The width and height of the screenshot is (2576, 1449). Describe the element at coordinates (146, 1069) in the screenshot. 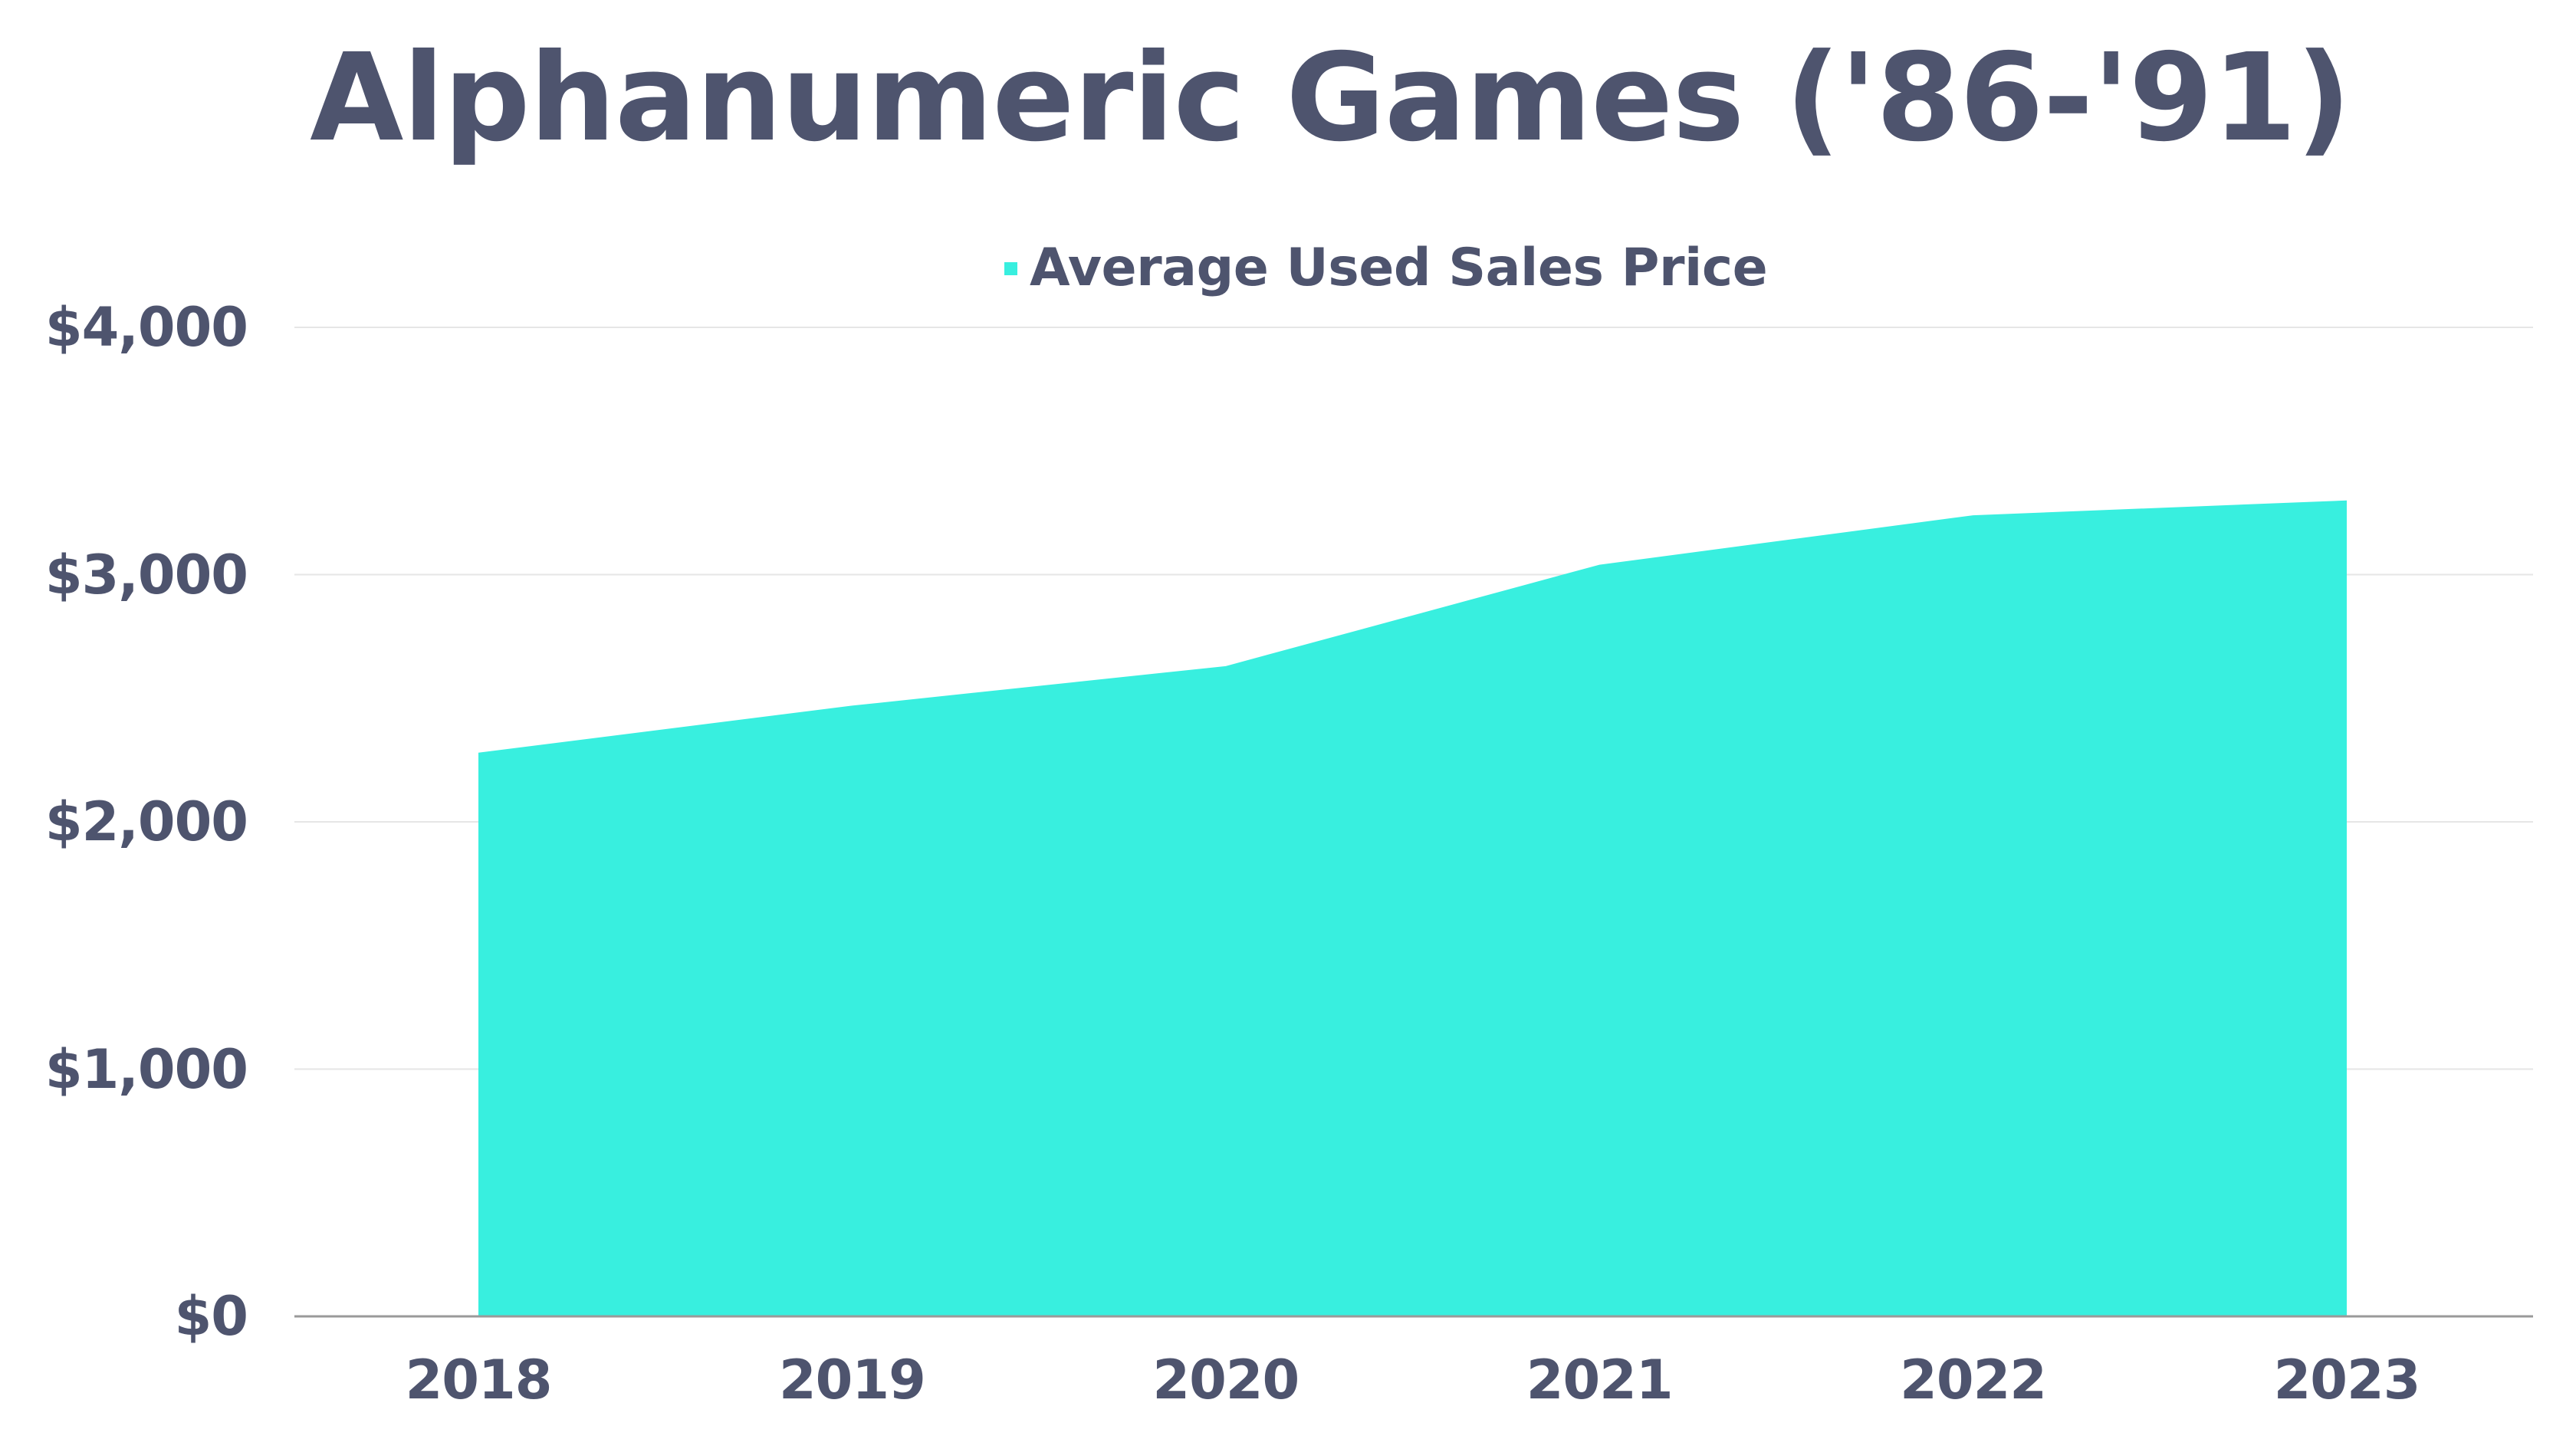

I see `y-tick-label: $1,000` at that location.